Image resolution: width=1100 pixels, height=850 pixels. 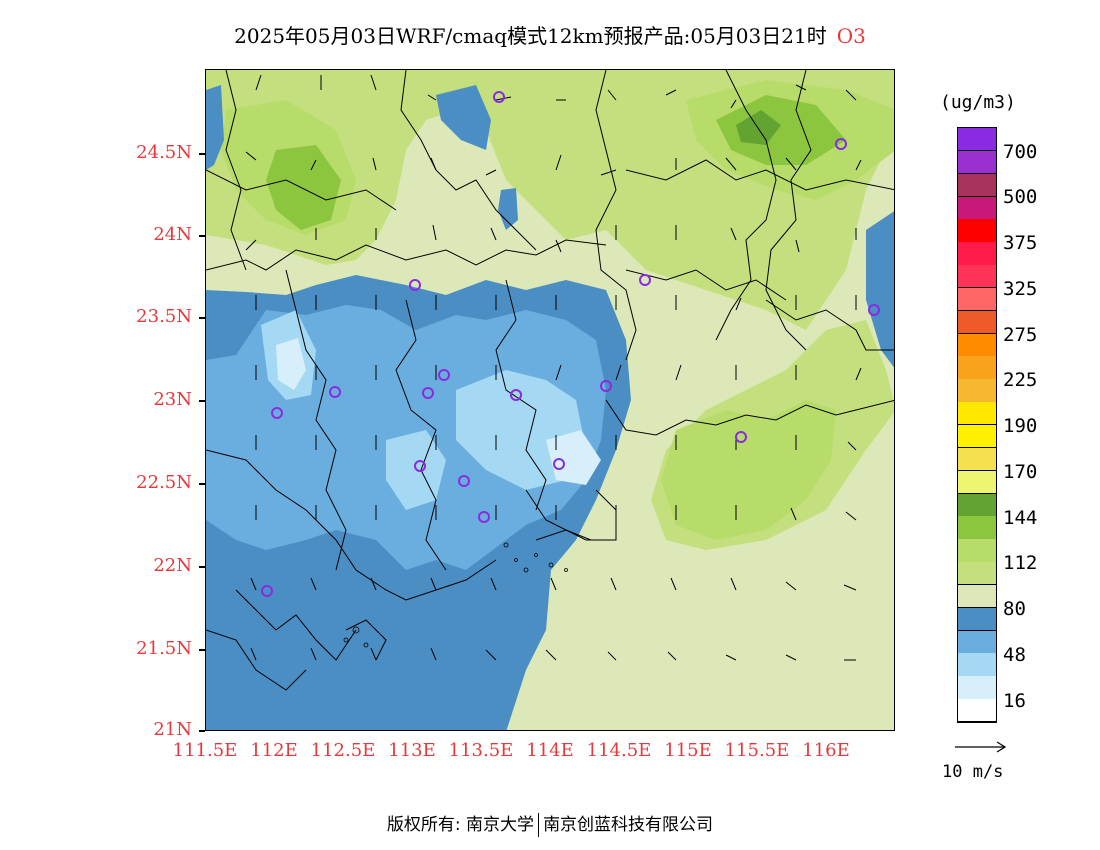 I want to click on lon-label: 113E, so click(x=412, y=750).